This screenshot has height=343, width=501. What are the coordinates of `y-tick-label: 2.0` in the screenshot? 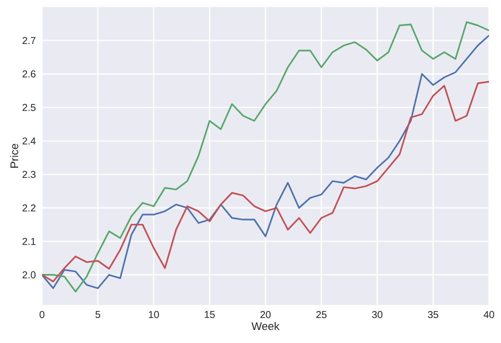 It's located at (29, 274).